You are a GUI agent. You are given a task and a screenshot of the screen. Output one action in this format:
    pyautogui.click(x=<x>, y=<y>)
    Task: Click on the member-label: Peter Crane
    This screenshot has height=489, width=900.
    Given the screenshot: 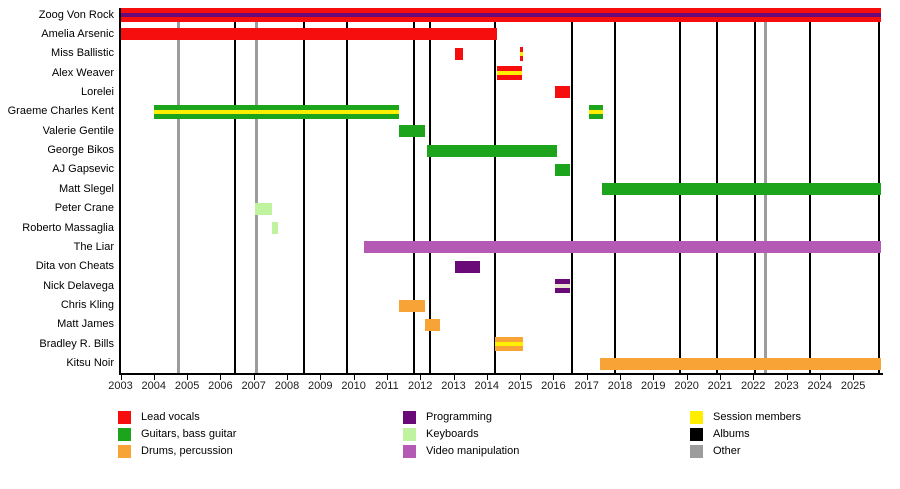 What is the action you would take?
    pyautogui.click(x=84, y=208)
    